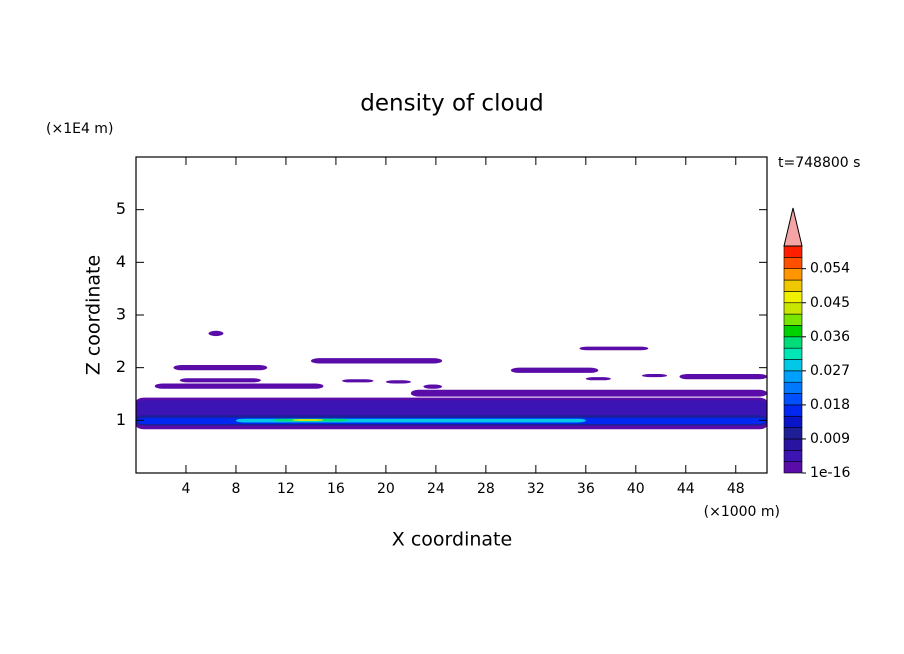 Image resolution: width=904 pixels, height=654 pixels. Describe the element at coordinates (121, 419) in the screenshot. I see `y-tick-label: 1` at that location.